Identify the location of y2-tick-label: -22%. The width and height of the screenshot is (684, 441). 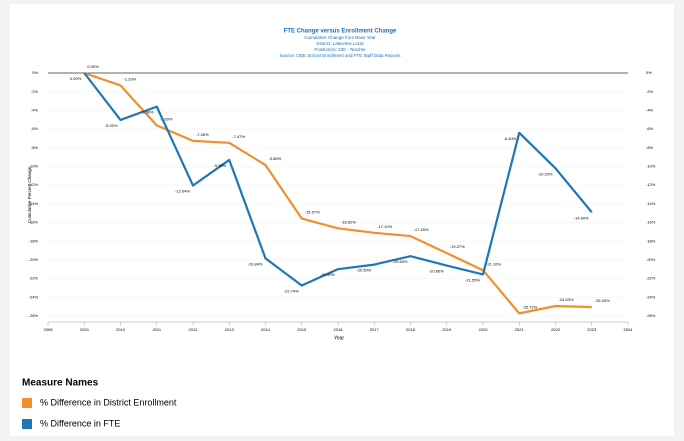
(651, 278).